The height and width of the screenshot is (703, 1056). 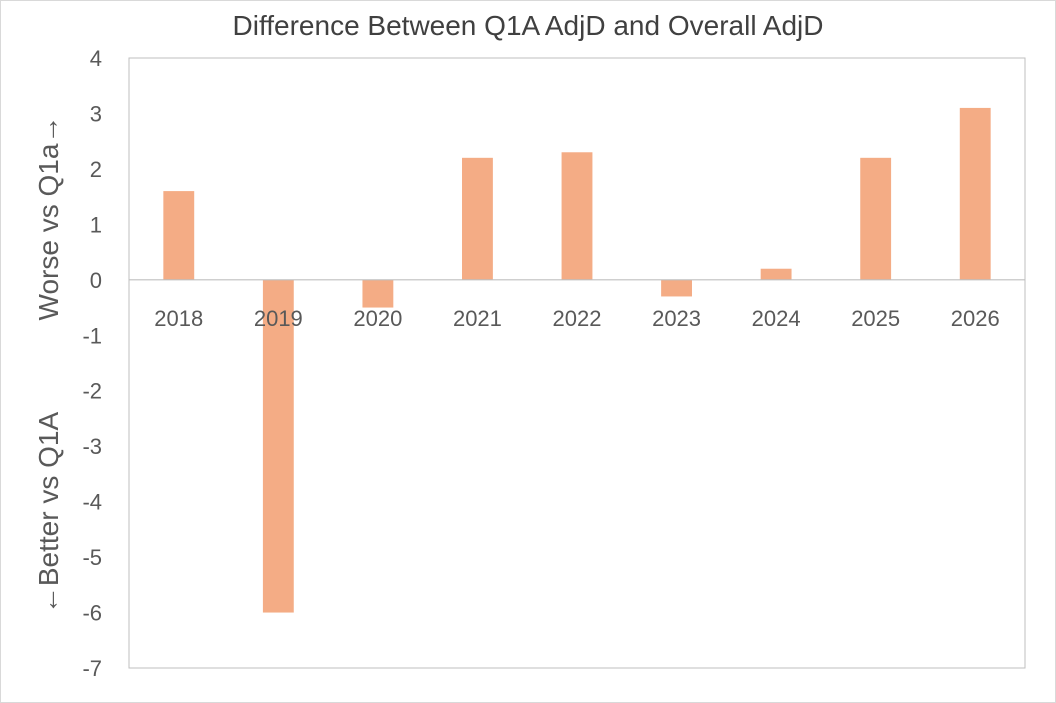 I want to click on x-tick-label-2023: 2023, so click(x=676, y=318).